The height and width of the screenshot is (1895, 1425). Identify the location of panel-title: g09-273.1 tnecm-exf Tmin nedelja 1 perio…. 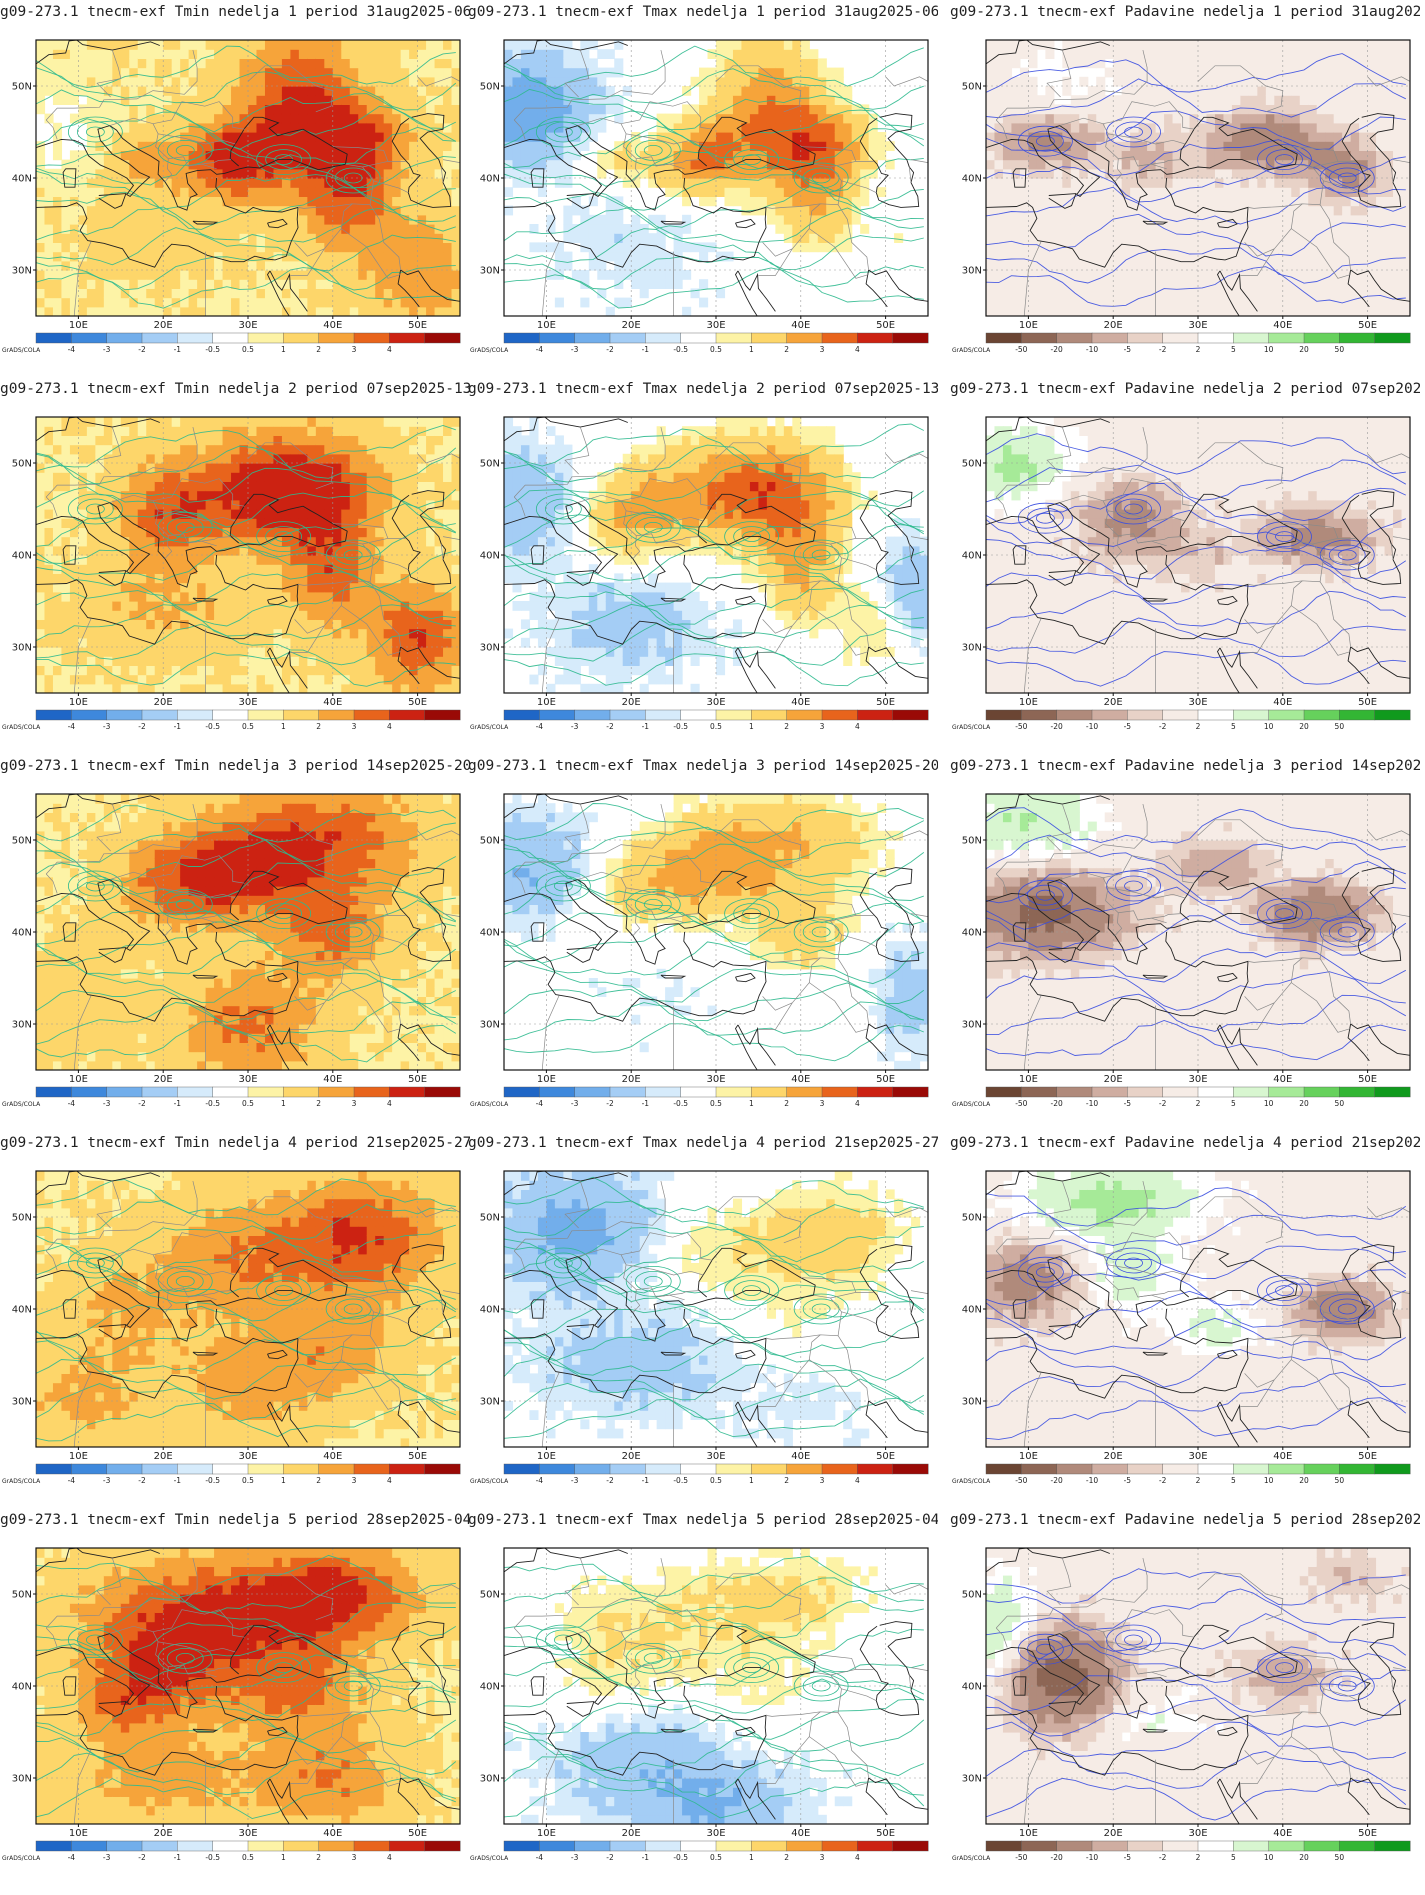
(235, 12).